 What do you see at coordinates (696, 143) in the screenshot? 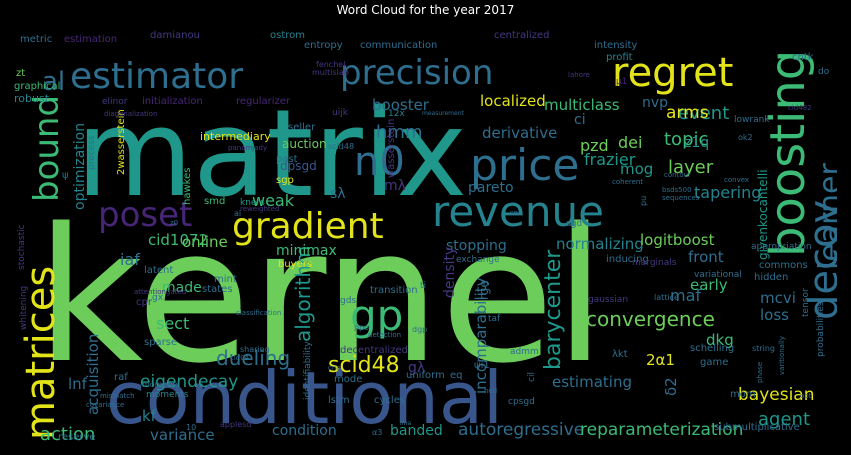
I see `word-cloud-word: z1q` at bounding box center [696, 143].